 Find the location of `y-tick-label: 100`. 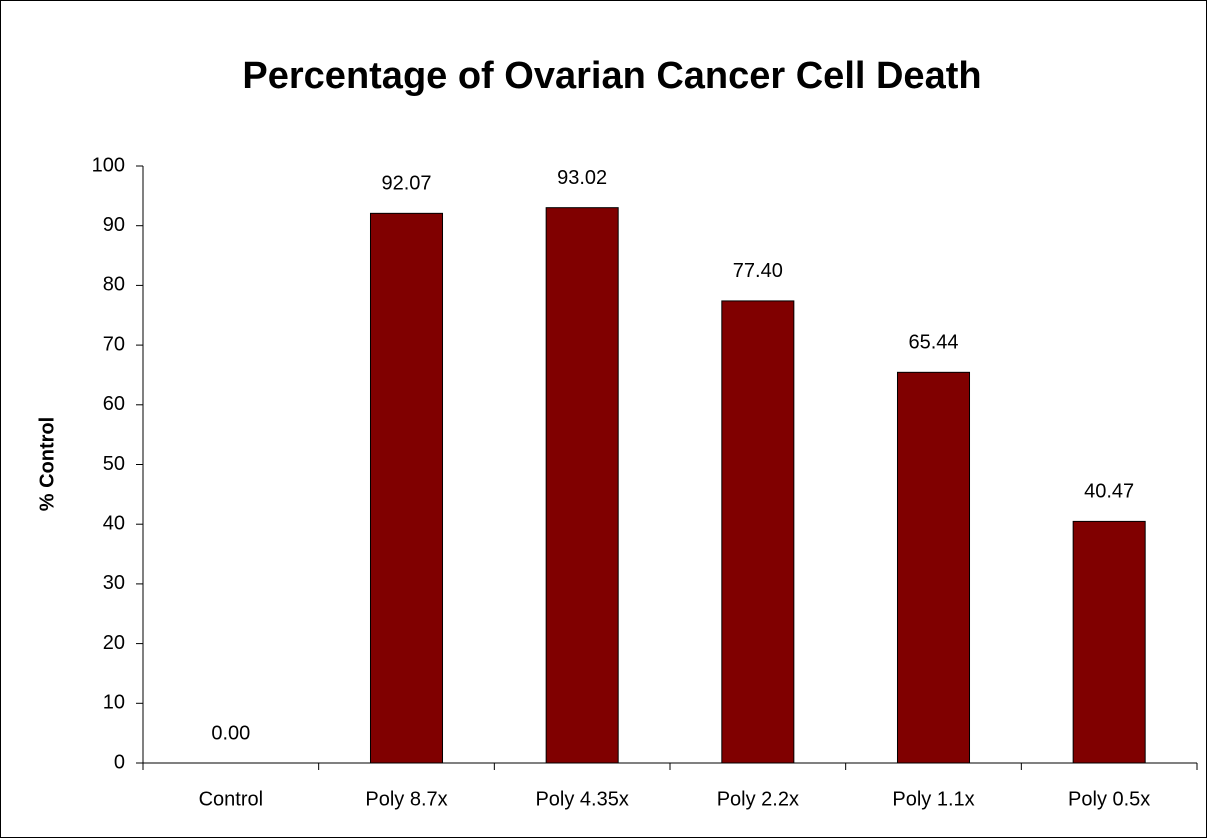

y-tick-label: 100 is located at coordinates (108, 165).